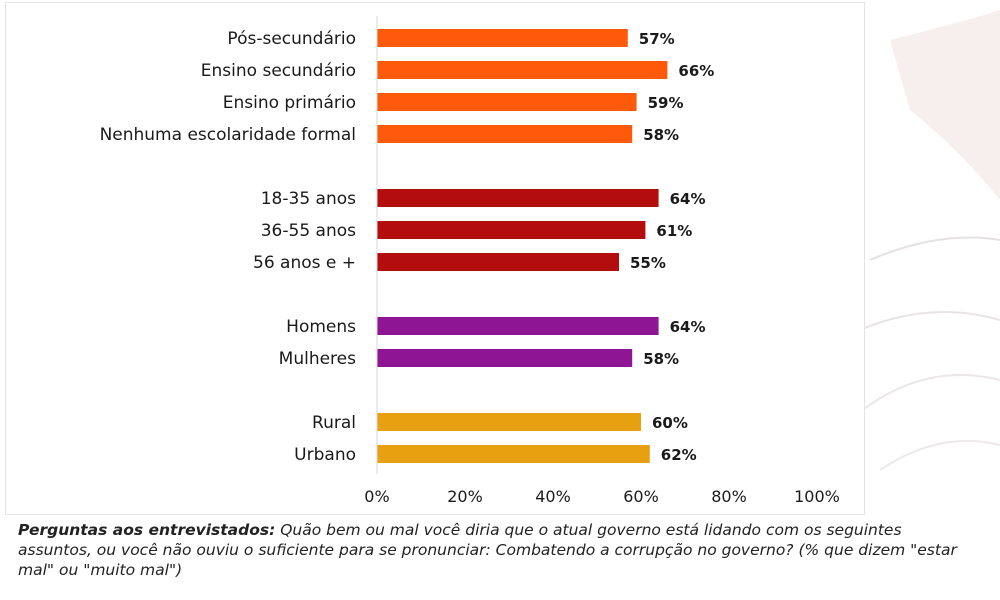 The width and height of the screenshot is (1000, 600). I want to click on category-label: 36-55 anos, so click(308, 231).